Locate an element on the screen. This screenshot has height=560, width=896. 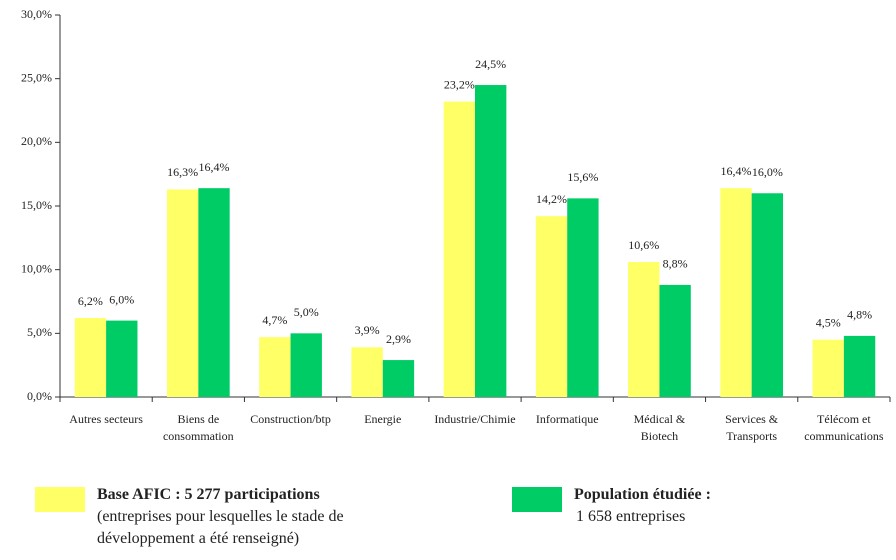
y-tick-label: 30,0% is located at coordinates (36, 14).